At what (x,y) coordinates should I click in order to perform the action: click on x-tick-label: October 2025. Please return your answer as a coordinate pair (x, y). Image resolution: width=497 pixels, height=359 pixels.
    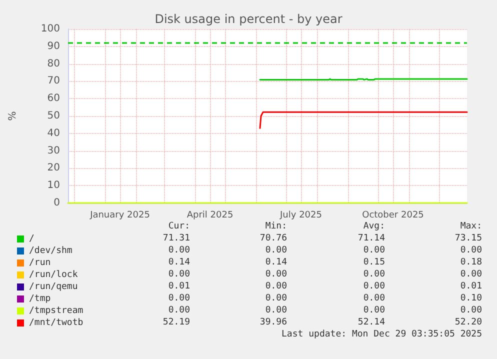
    Looking at the image, I should click on (393, 215).